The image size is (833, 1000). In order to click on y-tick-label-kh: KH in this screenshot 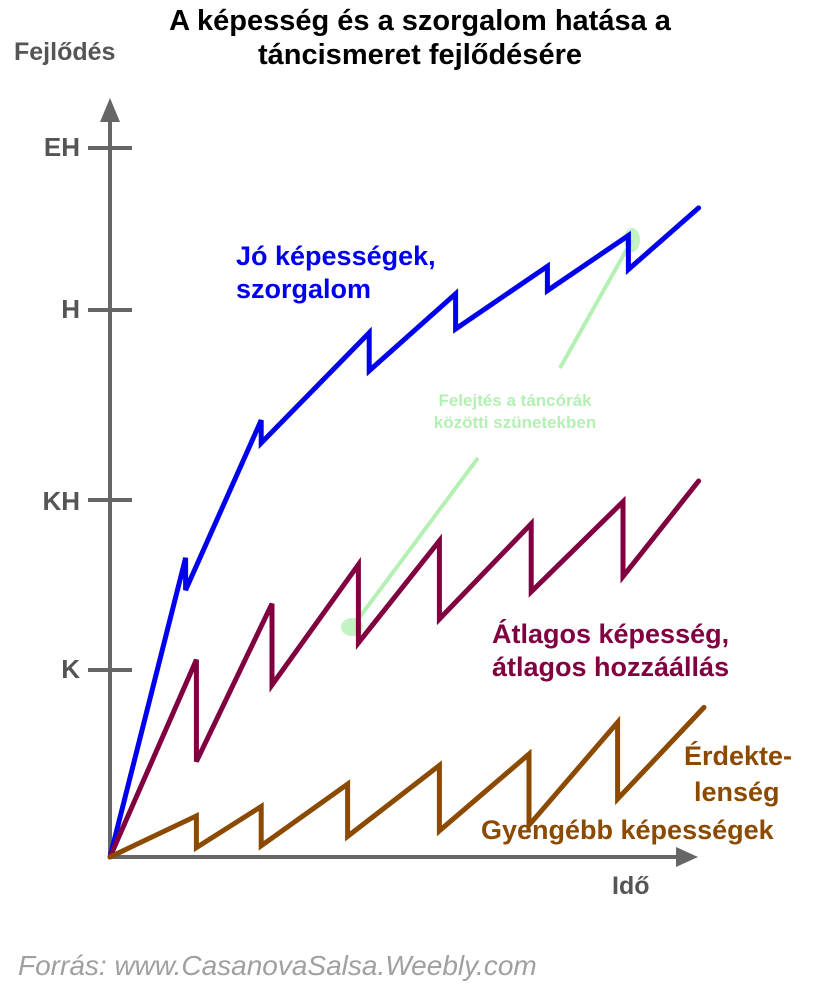, I will do `click(61, 501)`.